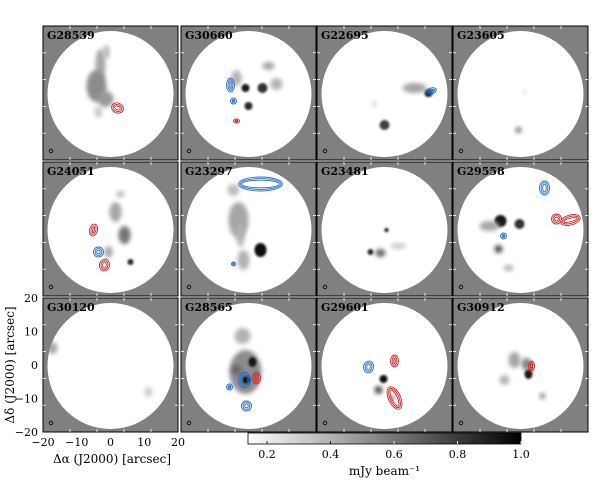  I want to click on panel-g23297: G23297, so click(248, 229).